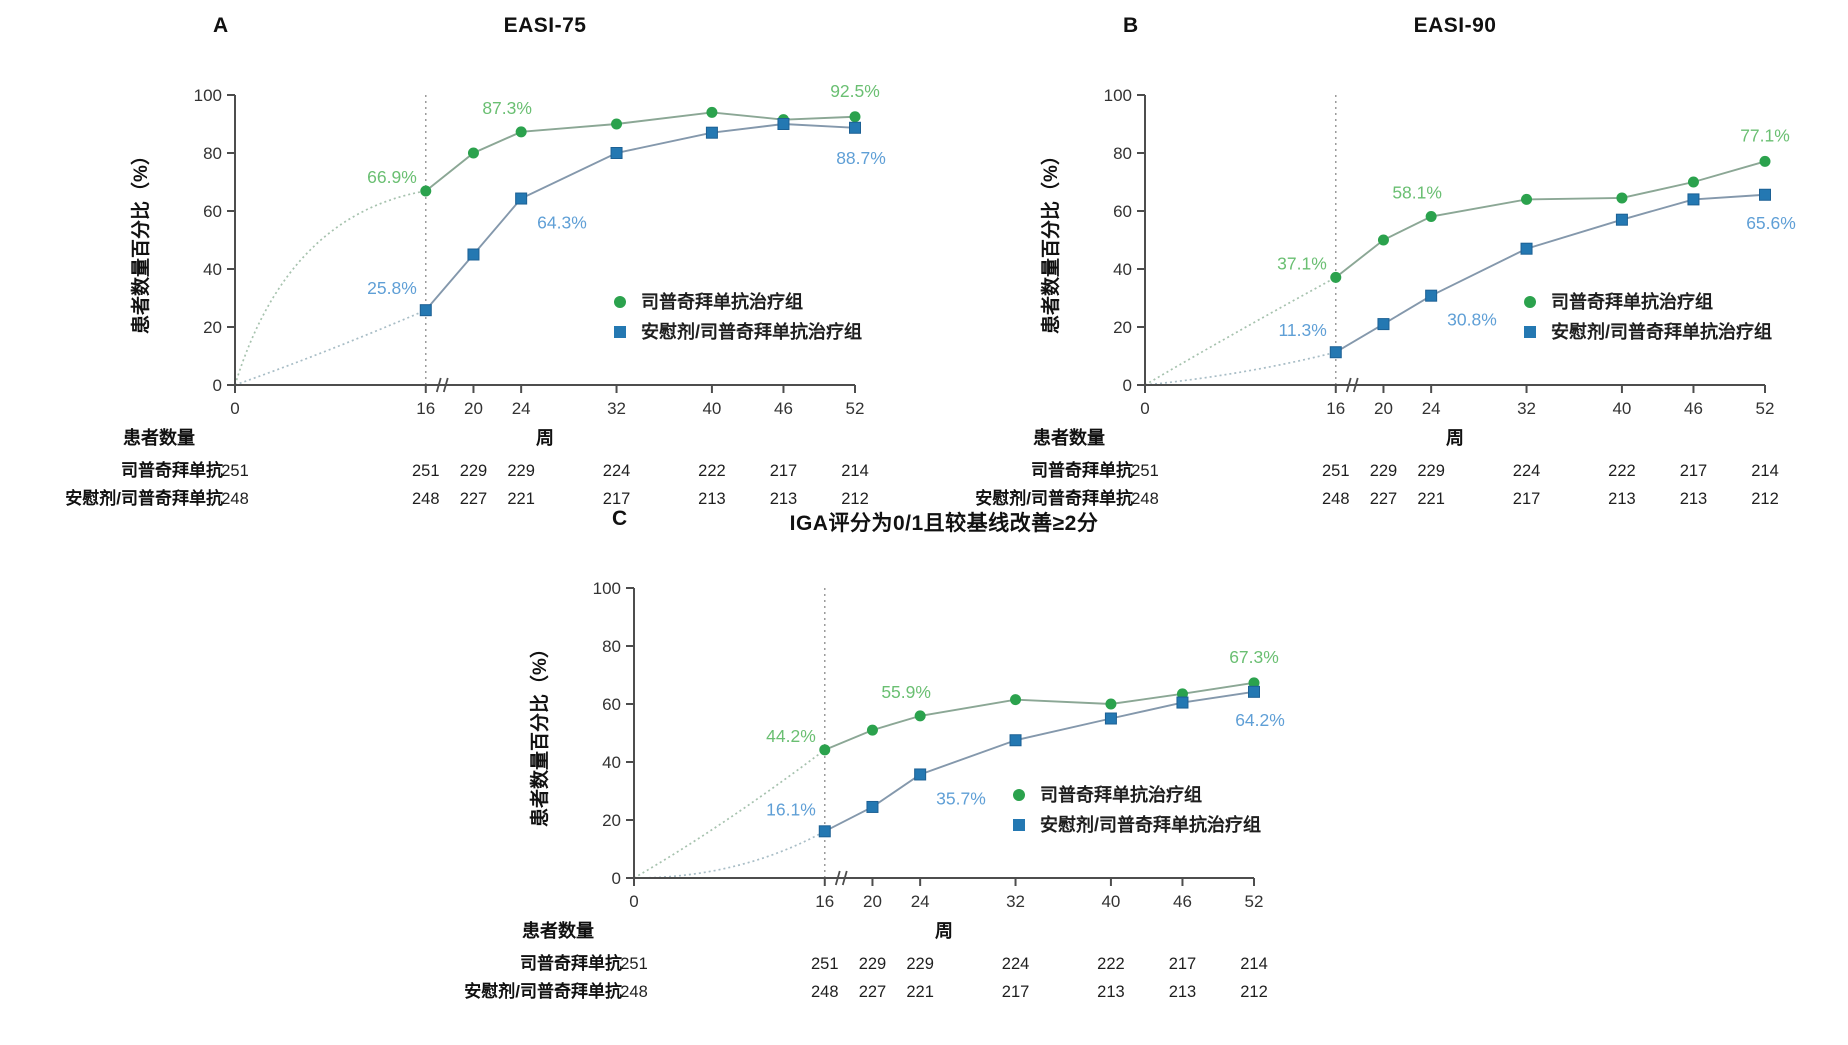 This screenshot has height=1045, width=1848. Describe the element at coordinates (1145, 471) in the screenshot. I see `risk-table-value: 251` at that location.